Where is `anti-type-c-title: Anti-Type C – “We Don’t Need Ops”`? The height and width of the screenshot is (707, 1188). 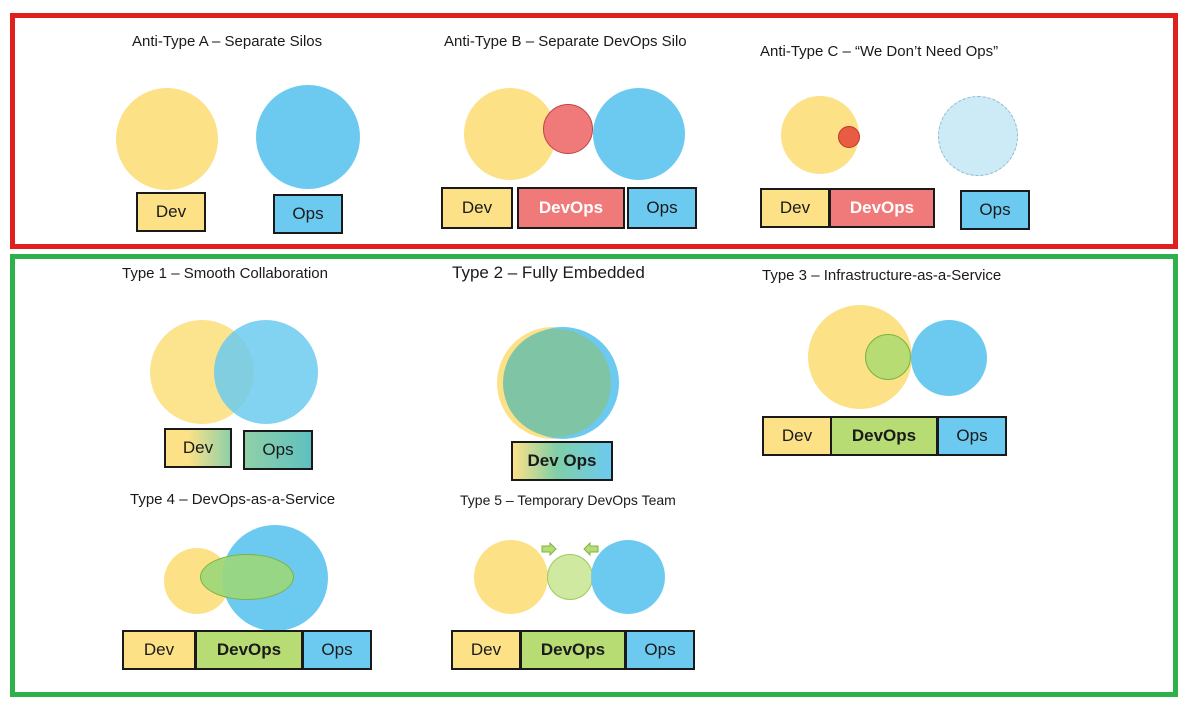
anti-type-c-title: Anti-Type C – “We Don’t Need Ops” is located at coordinates (879, 51).